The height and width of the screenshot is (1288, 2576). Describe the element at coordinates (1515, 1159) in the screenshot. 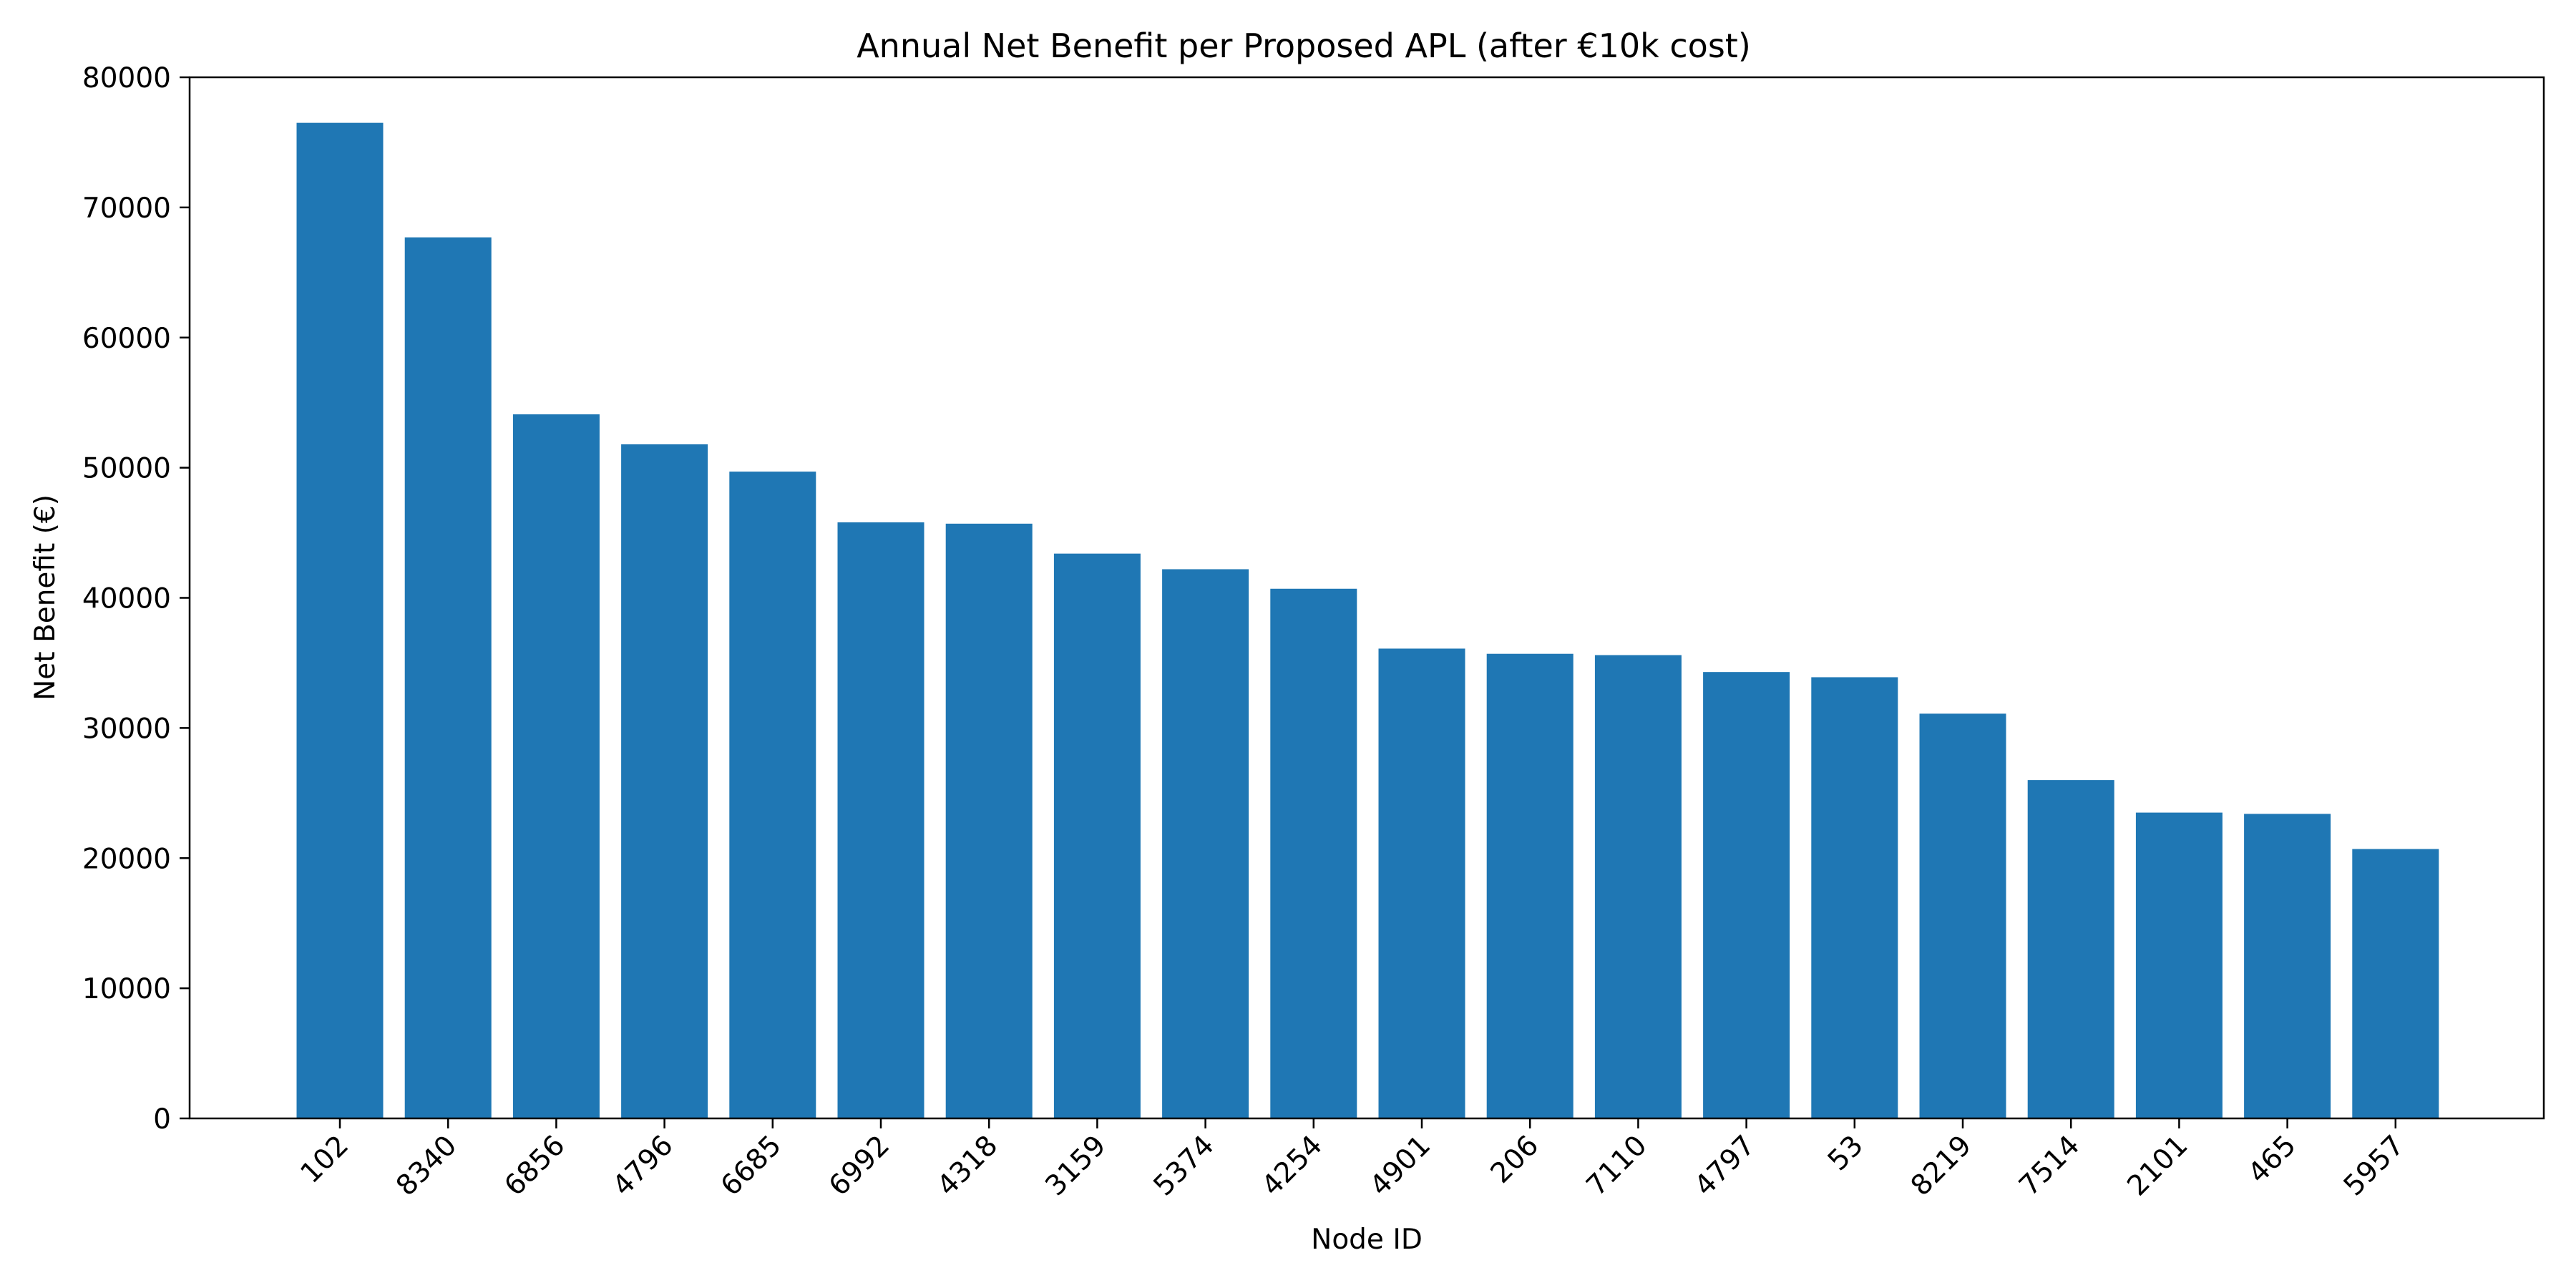

I see `x-tick-label: 206` at that location.